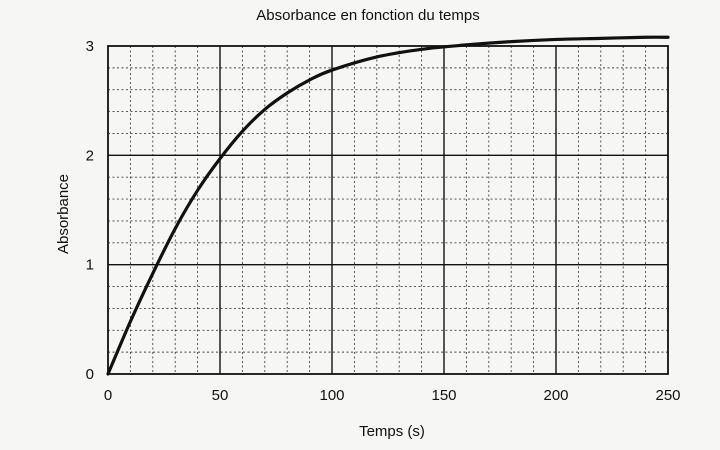  What do you see at coordinates (90, 210) in the screenshot?
I see `y-tick-labels: 0 1 2 3` at bounding box center [90, 210].